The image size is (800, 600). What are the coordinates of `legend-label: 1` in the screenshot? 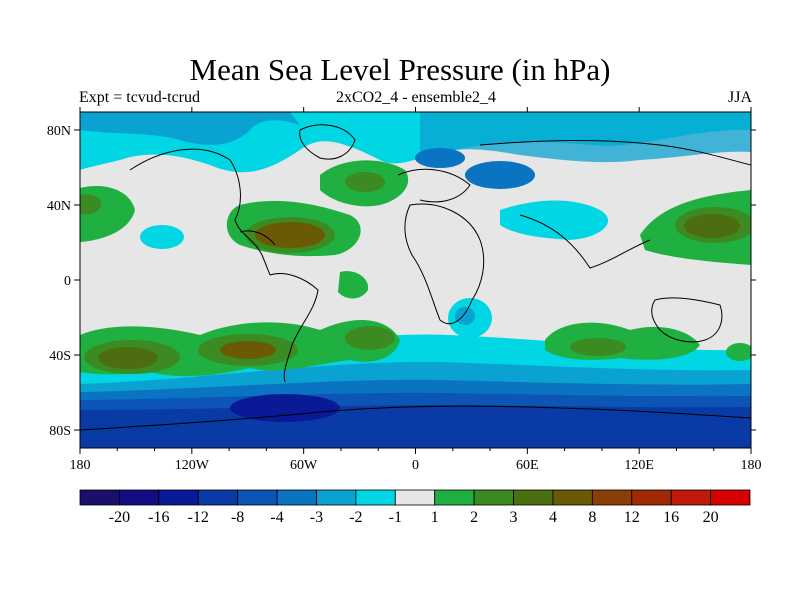 It's located at (435, 517).